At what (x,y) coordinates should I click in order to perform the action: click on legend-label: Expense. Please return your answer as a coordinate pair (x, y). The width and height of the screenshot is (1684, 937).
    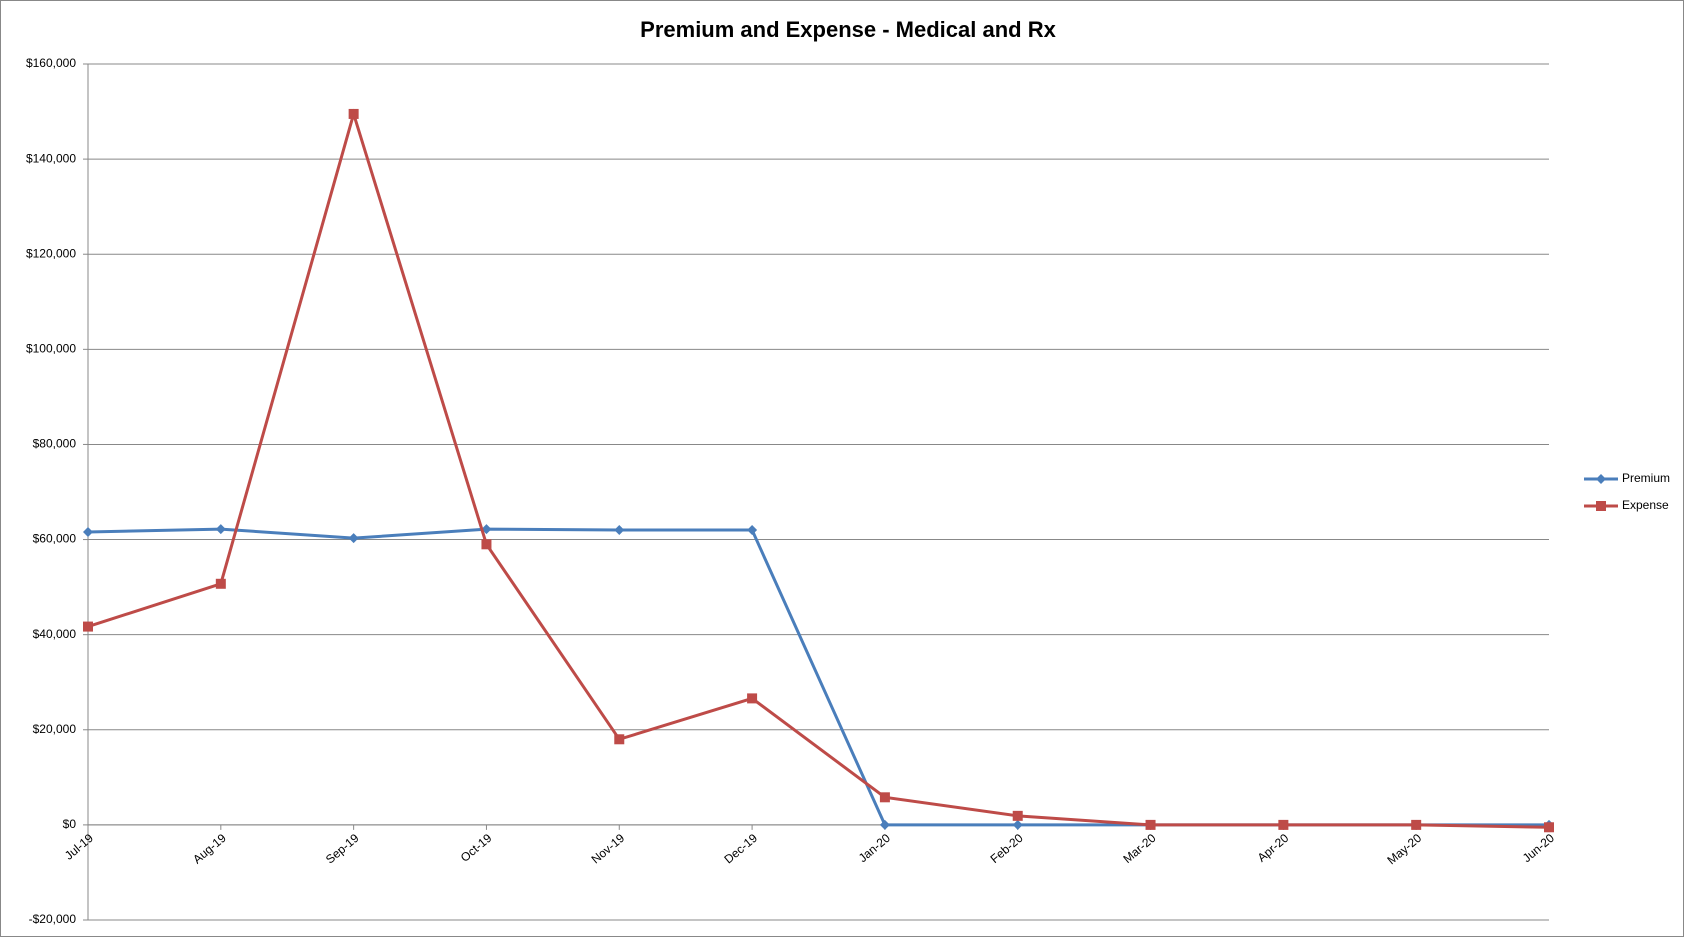
    Looking at the image, I should click on (1645, 505).